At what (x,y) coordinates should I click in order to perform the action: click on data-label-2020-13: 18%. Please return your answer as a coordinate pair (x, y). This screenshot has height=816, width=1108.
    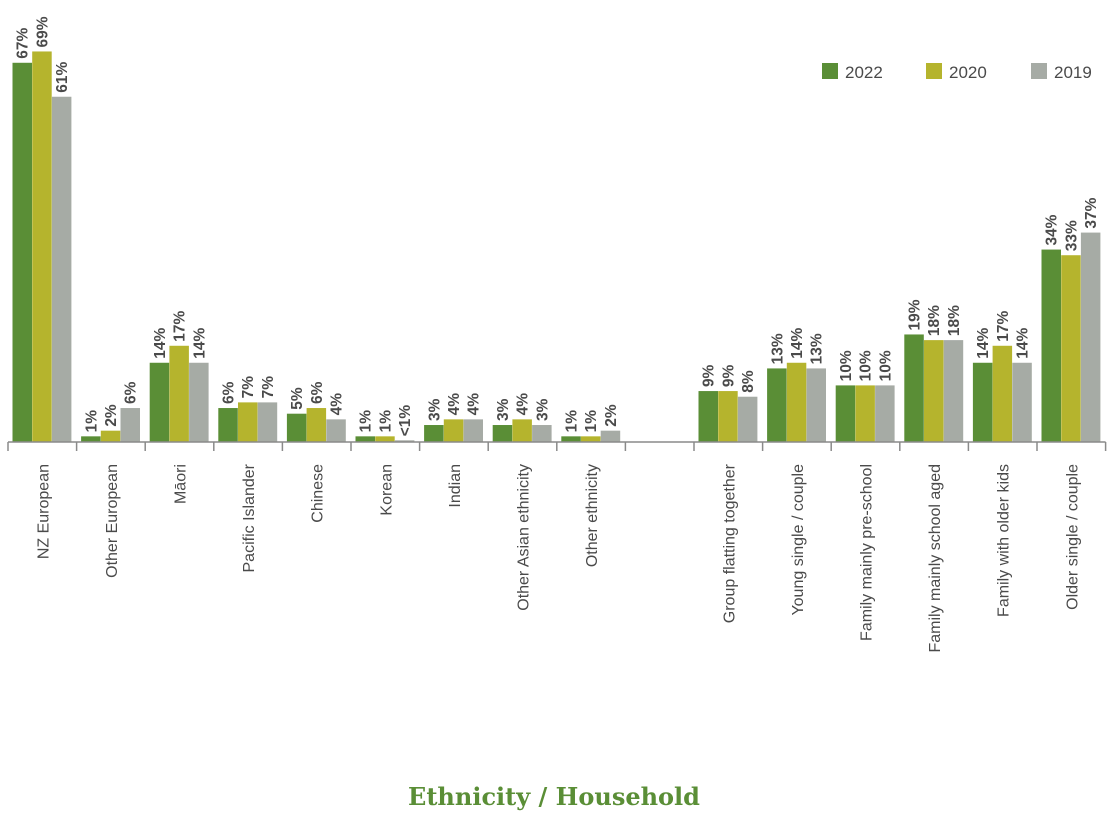
    Looking at the image, I should click on (934, 320).